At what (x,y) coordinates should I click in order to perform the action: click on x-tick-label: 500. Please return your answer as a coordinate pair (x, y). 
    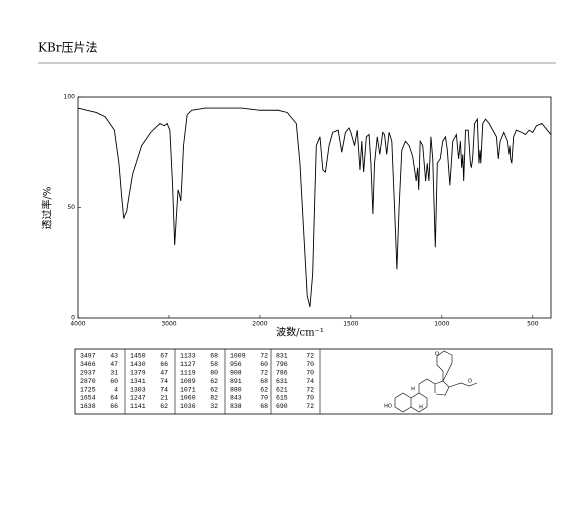
    Looking at the image, I should click on (533, 324).